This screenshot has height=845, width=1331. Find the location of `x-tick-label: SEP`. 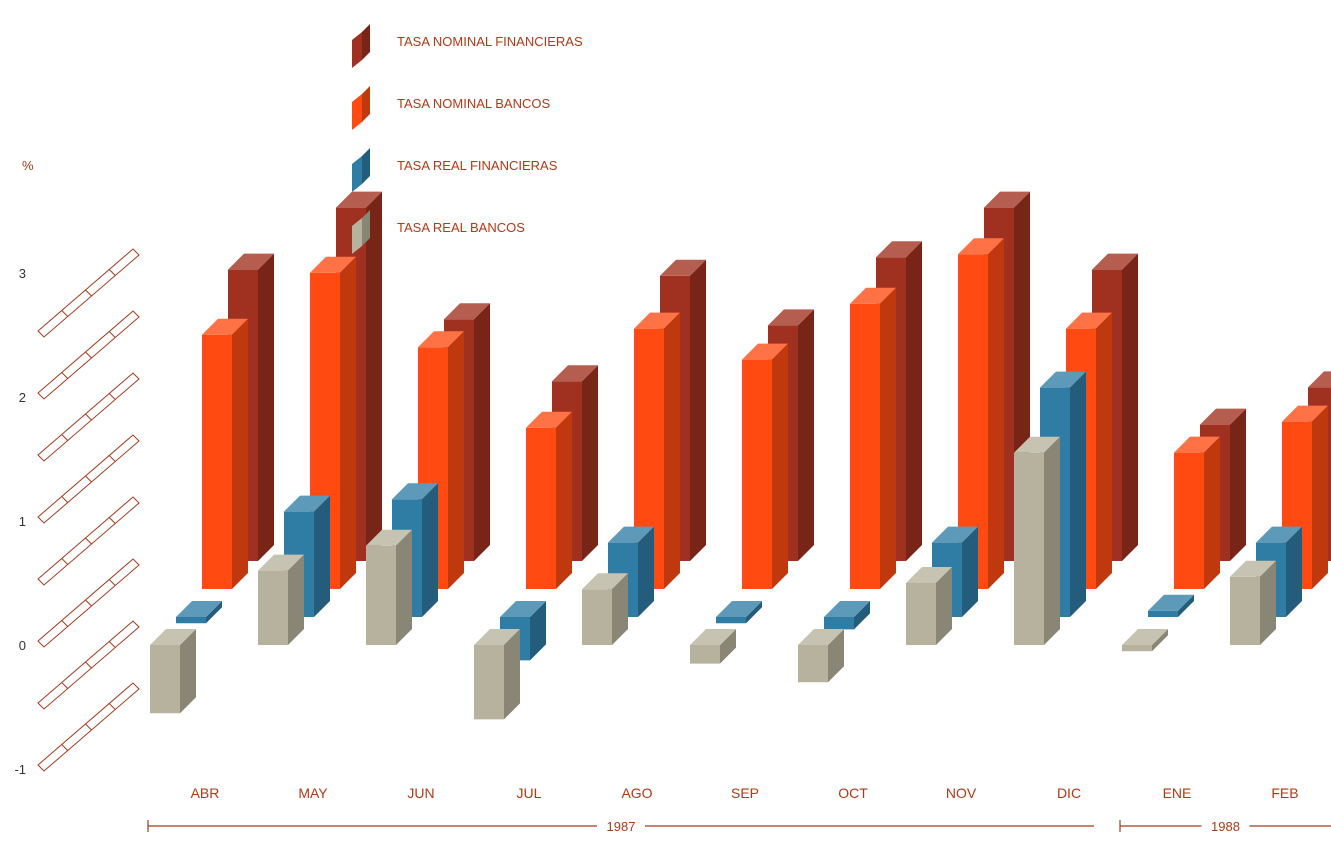

x-tick-label: SEP is located at coordinates (745, 793).